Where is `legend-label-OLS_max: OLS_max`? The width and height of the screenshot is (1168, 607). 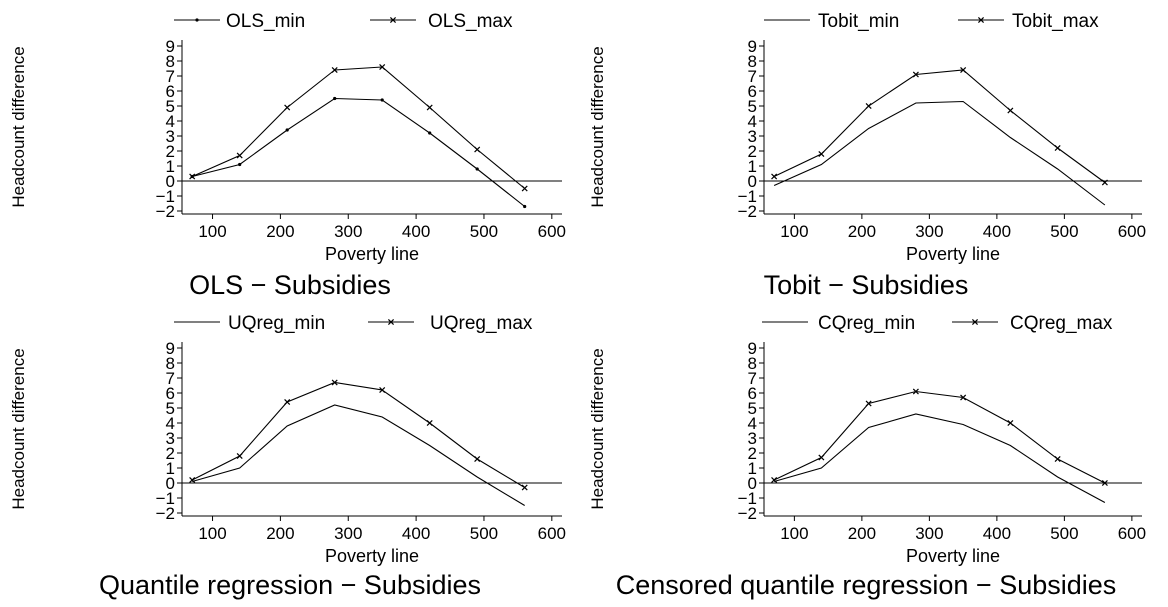 legend-label-OLS_max: OLS_max is located at coordinates (470, 21).